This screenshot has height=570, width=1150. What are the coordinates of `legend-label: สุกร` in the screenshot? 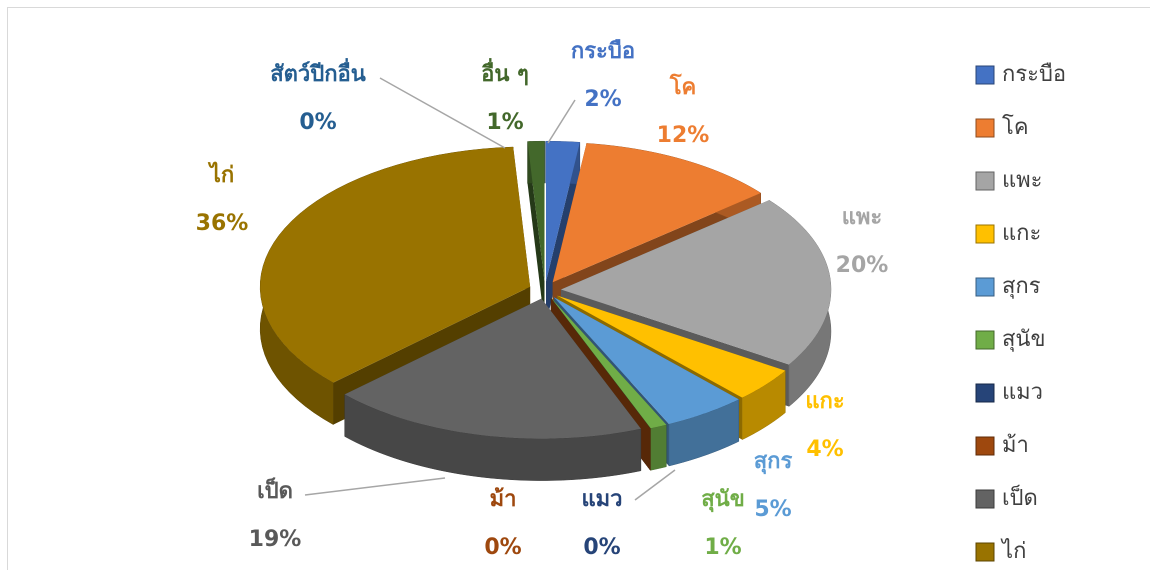 It's located at (1021, 286).